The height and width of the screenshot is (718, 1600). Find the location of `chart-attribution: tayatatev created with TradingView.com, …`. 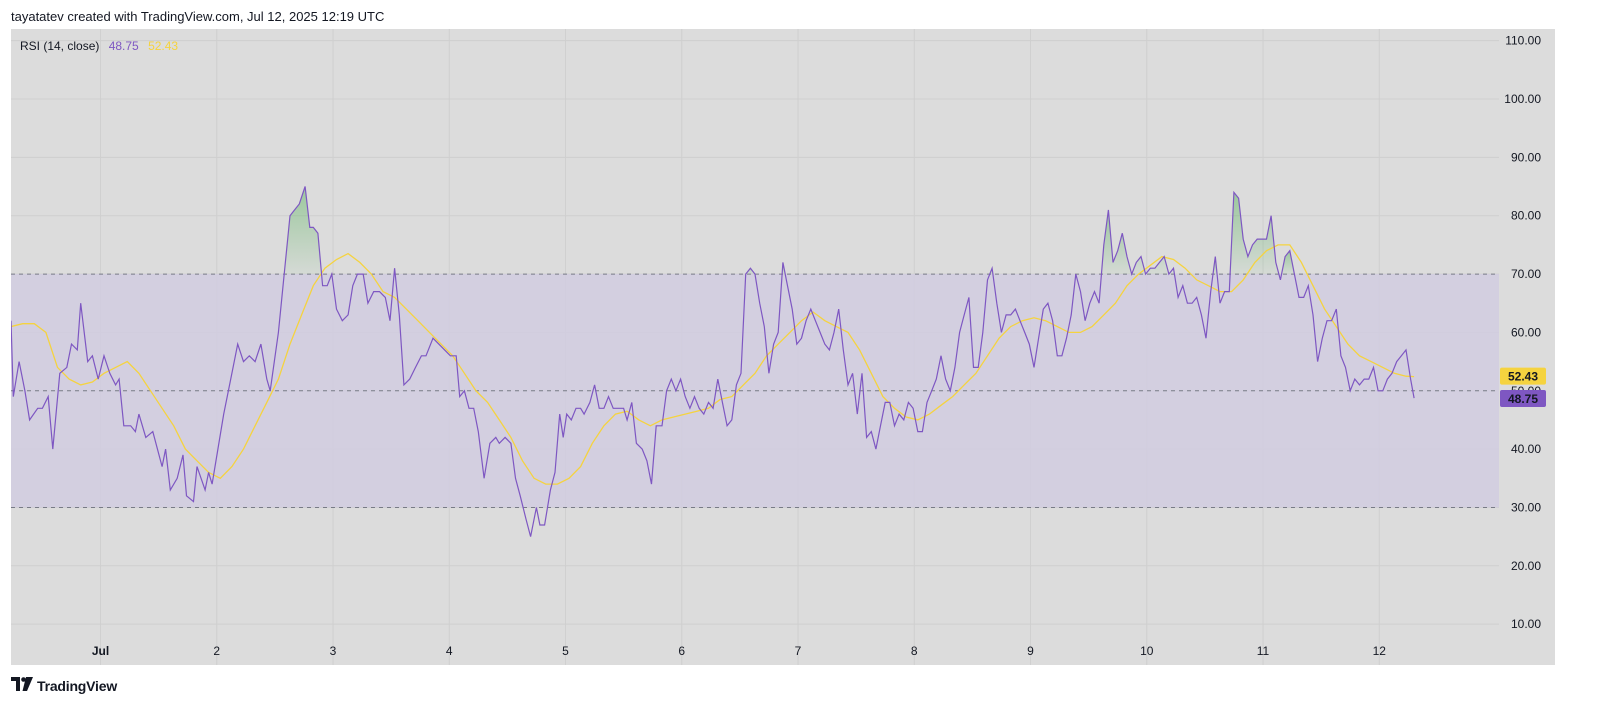

chart-attribution: tayatatev created with TradingView.com, … is located at coordinates (198, 16).